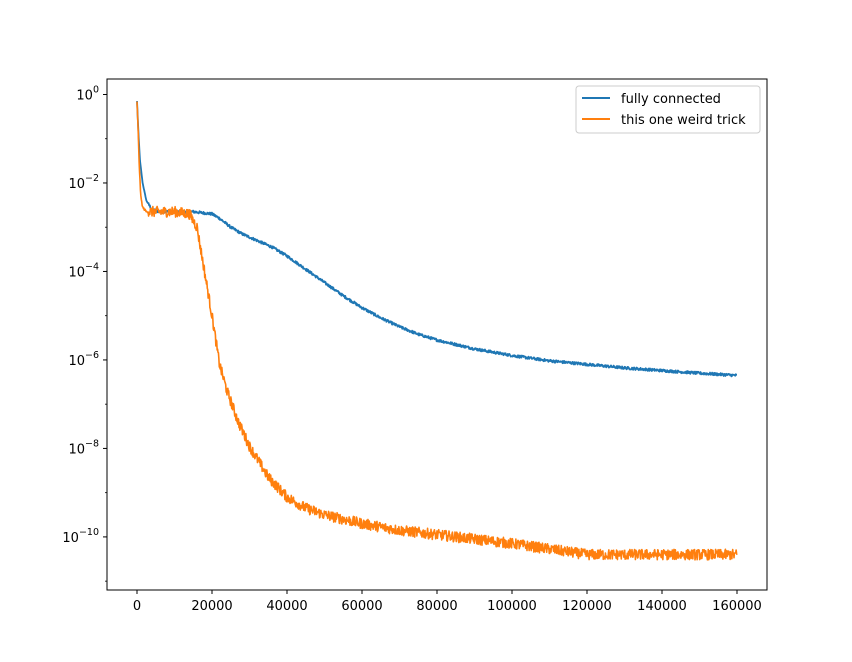 The width and height of the screenshot is (852, 662). What do you see at coordinates (137, 606) in the screenshot?
I see `x-tick-label: 0` at bounding box center [137, 606].